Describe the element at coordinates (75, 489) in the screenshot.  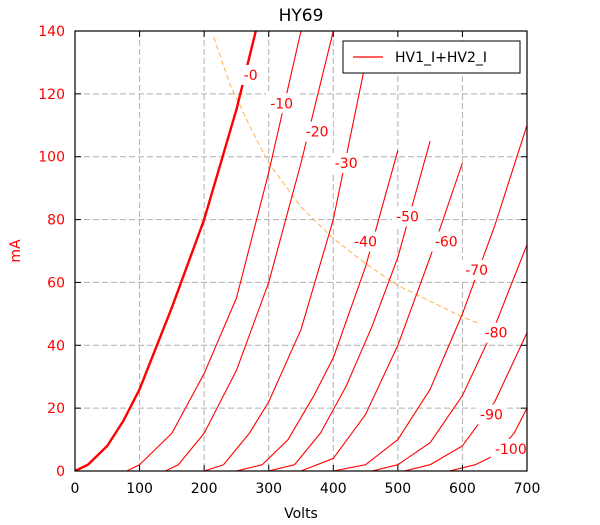
I see `x-tick-label: 0` at that location.